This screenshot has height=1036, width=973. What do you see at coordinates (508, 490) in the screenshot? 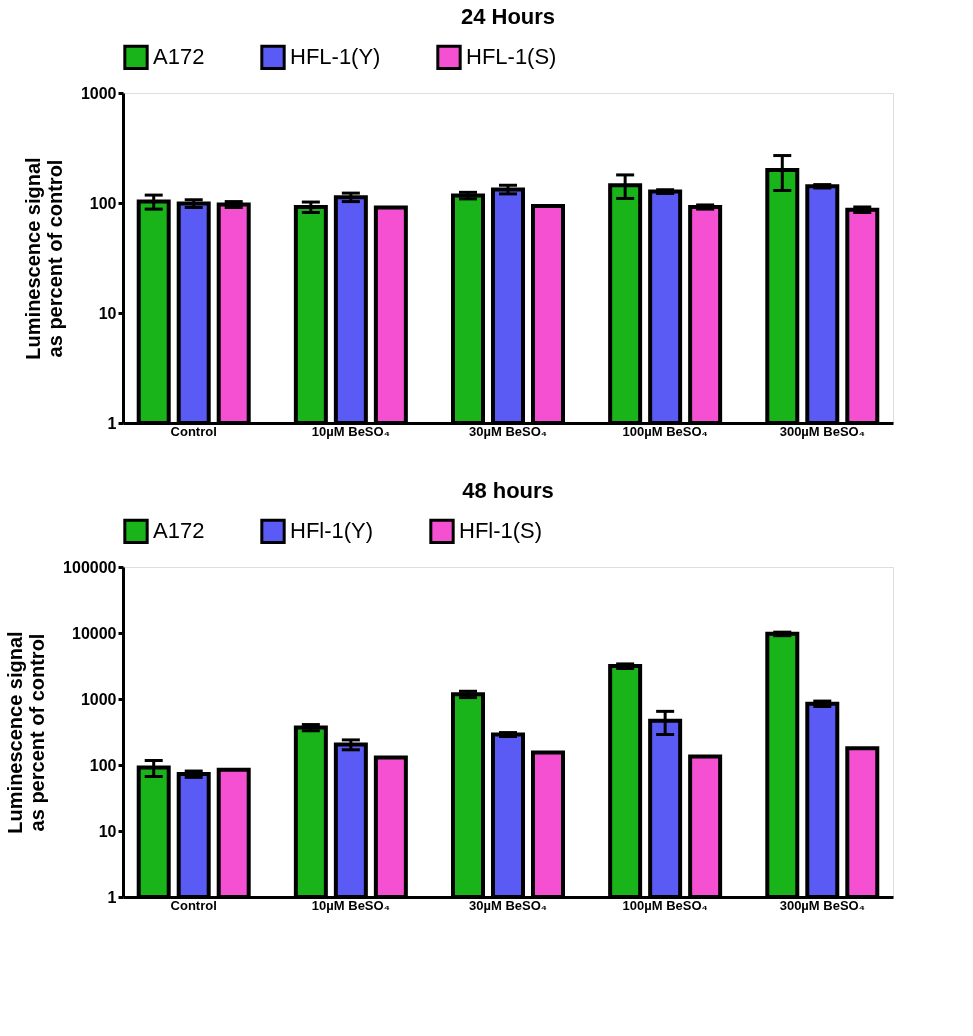
I see `chart-title: 48 hours` at bounding box center [508, 490].